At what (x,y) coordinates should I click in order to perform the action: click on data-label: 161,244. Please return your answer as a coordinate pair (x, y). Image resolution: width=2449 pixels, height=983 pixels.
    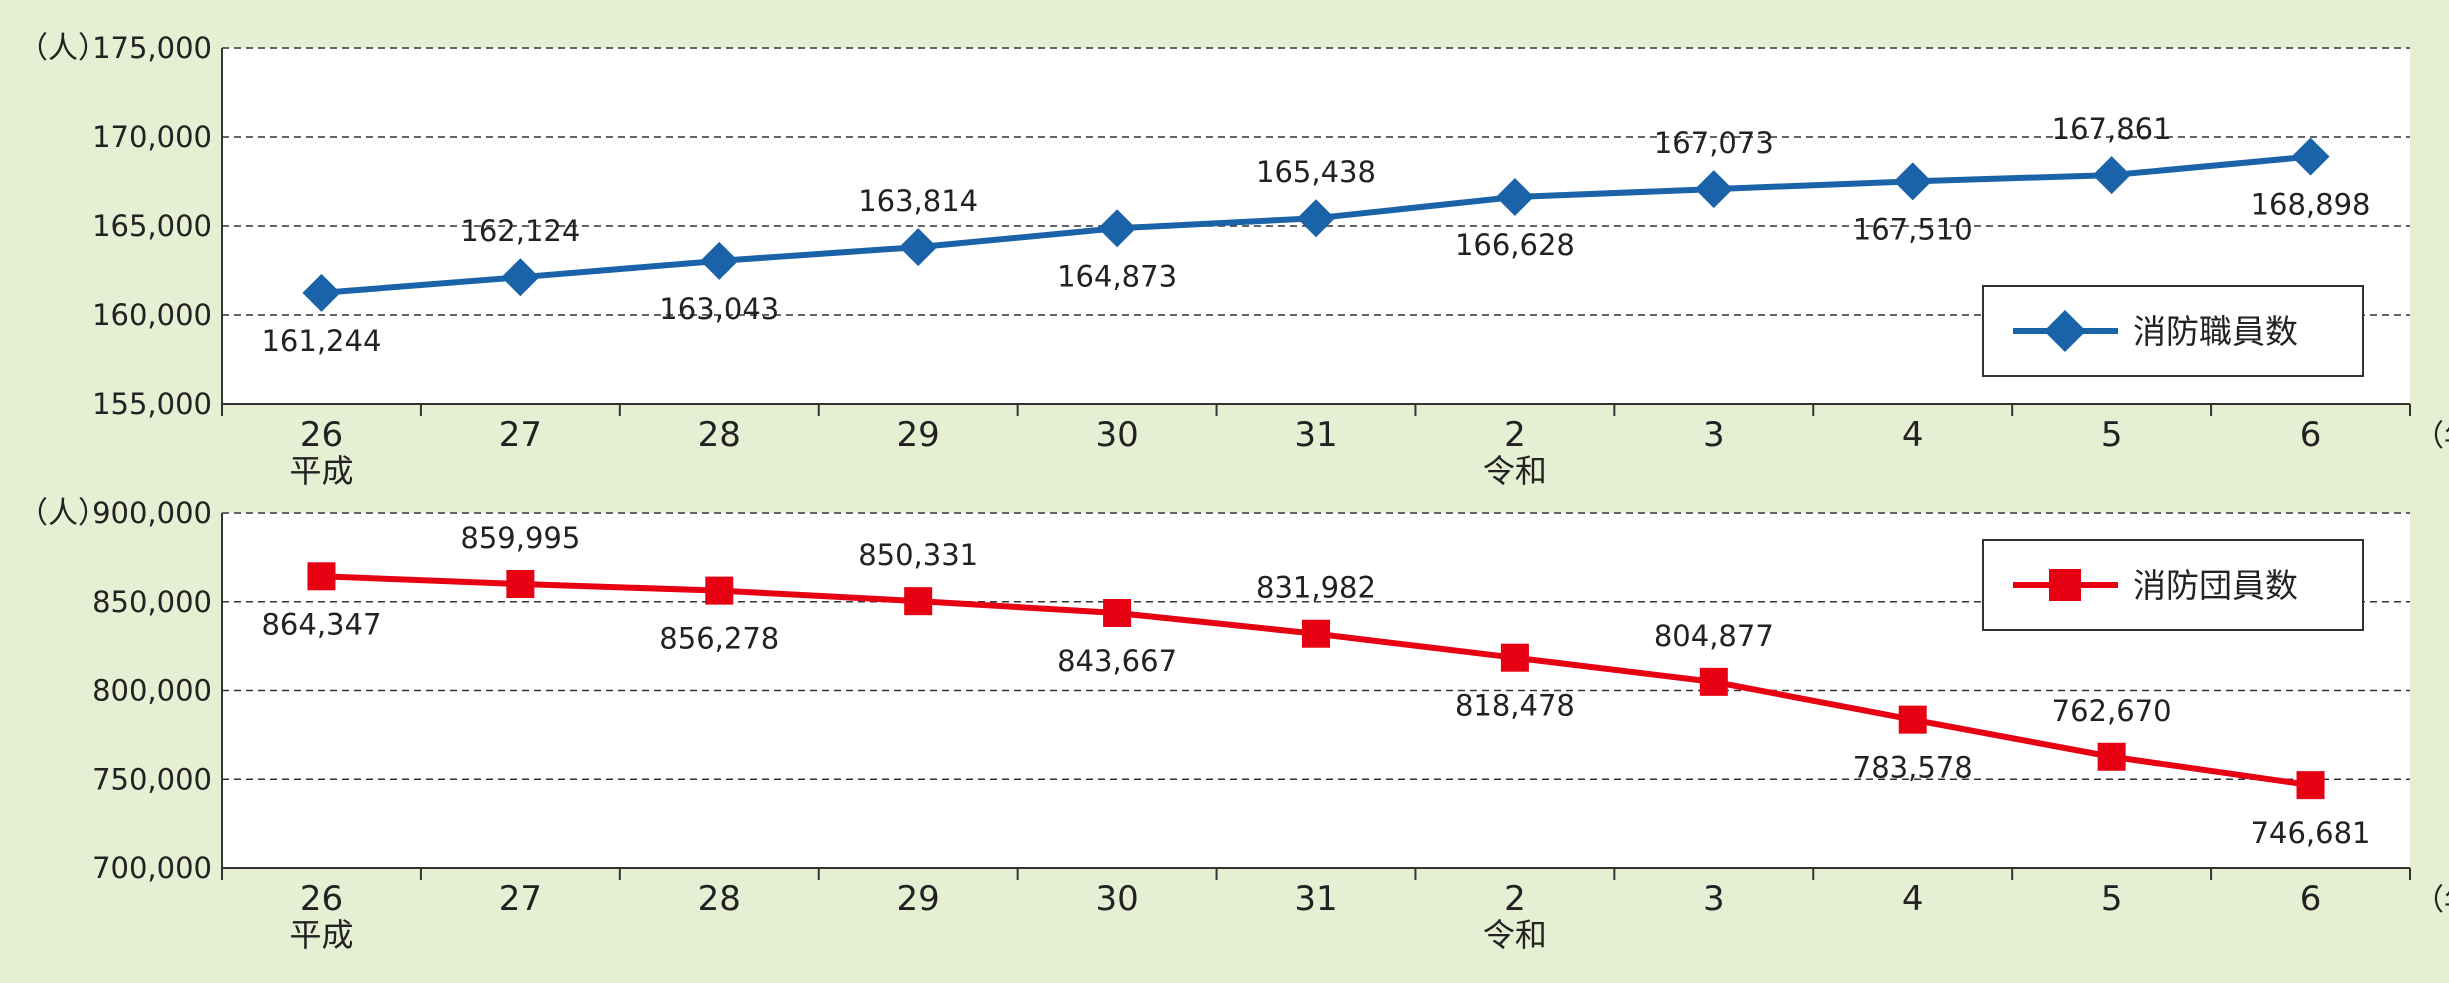
    Looking at the image, I should click on (321, 341).